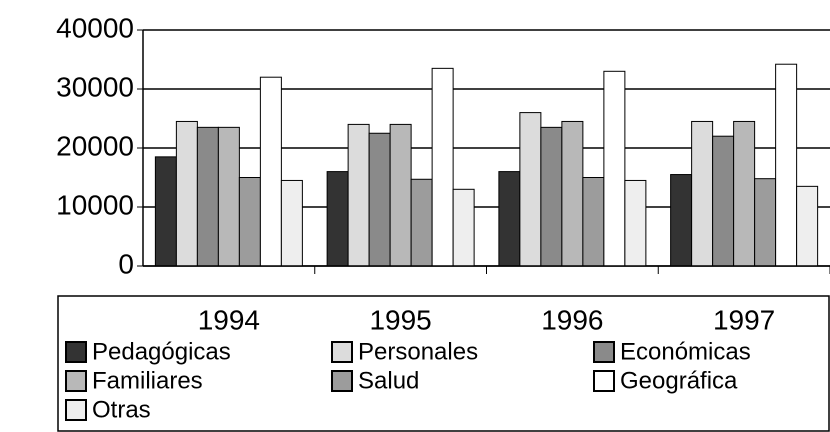 This screenshot has height=432, width=830. I want to click on legend-label: Salud, so click(388, 380).